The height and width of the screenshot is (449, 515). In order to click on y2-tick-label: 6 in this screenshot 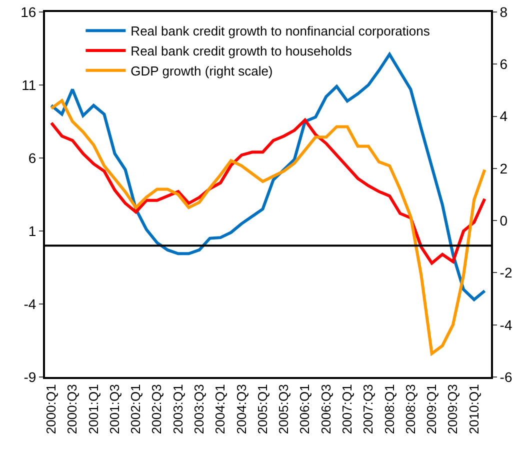, I will do `click(504, 64)`.